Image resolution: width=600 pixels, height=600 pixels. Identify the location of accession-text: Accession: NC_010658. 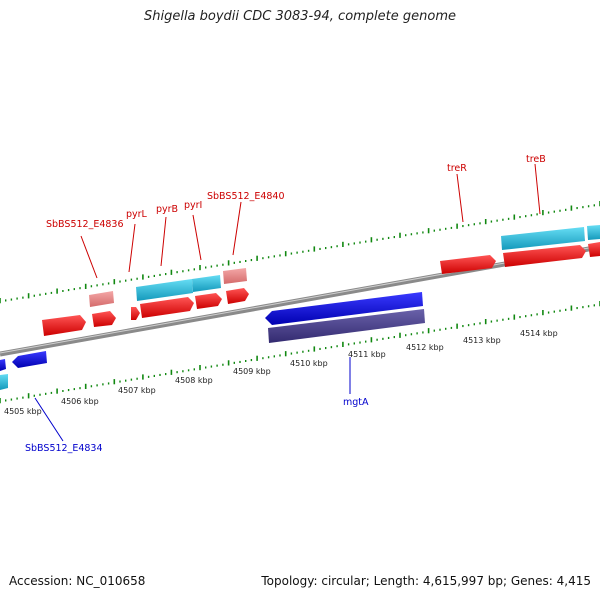
(77, 581).